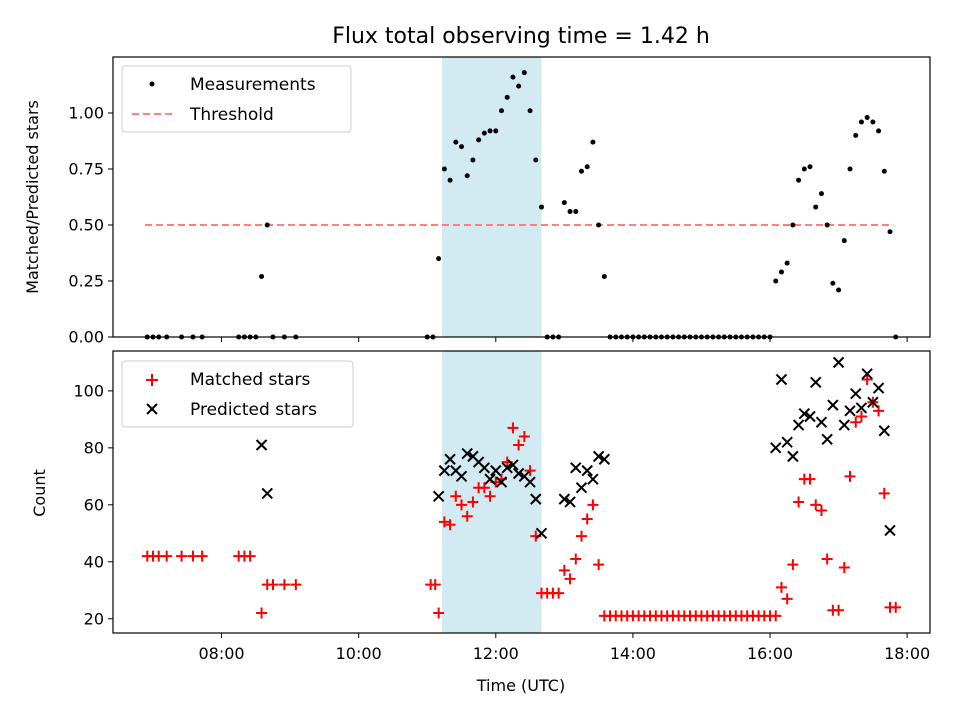 The width and height of the screenshot is (960, 724). Describe the element at coordinates (94, 447) in the screenshot. I see `bottom-y-tick-label: 80` at that location.